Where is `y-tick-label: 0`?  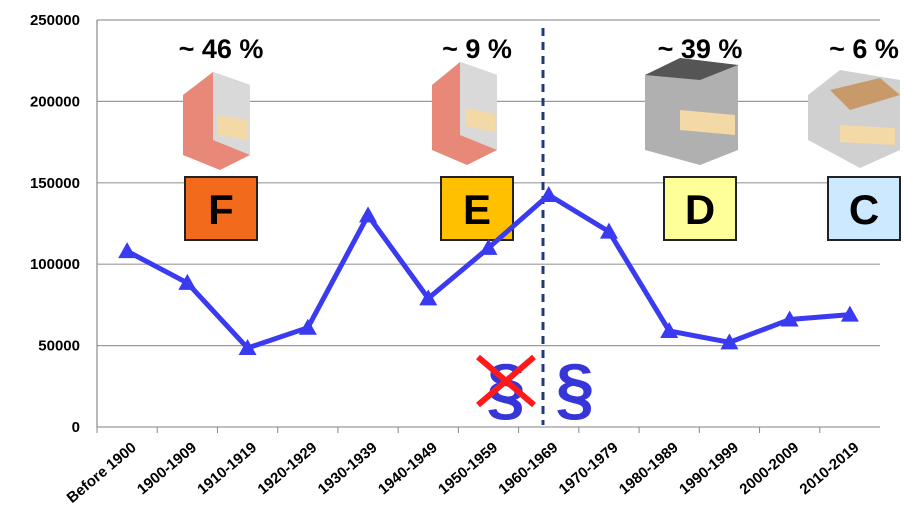 y-tick-label: 0 is located at coordinates (76, 427).